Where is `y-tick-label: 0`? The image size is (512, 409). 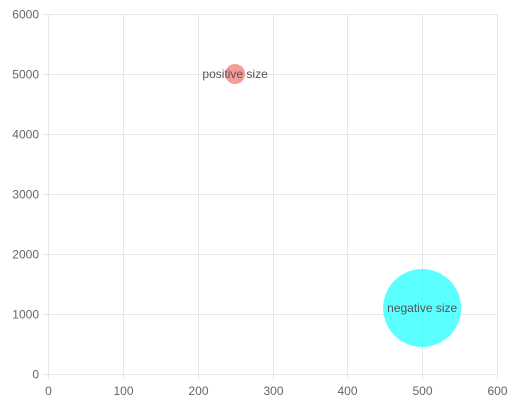
y-tick-label: 0 is located at coordinates (35, 375).